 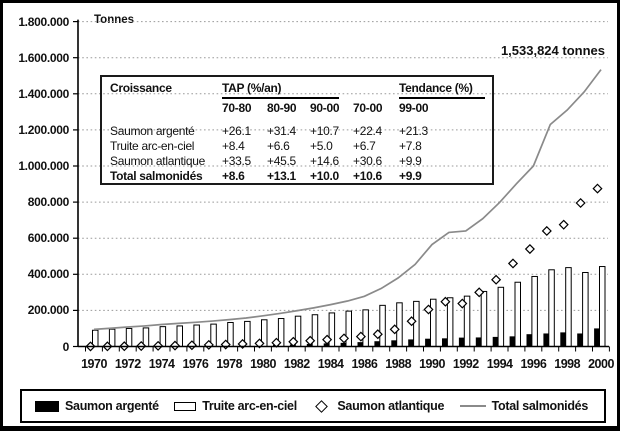 I want to click on table-row-label: Total salmonidés, so click(x=156, y=175).